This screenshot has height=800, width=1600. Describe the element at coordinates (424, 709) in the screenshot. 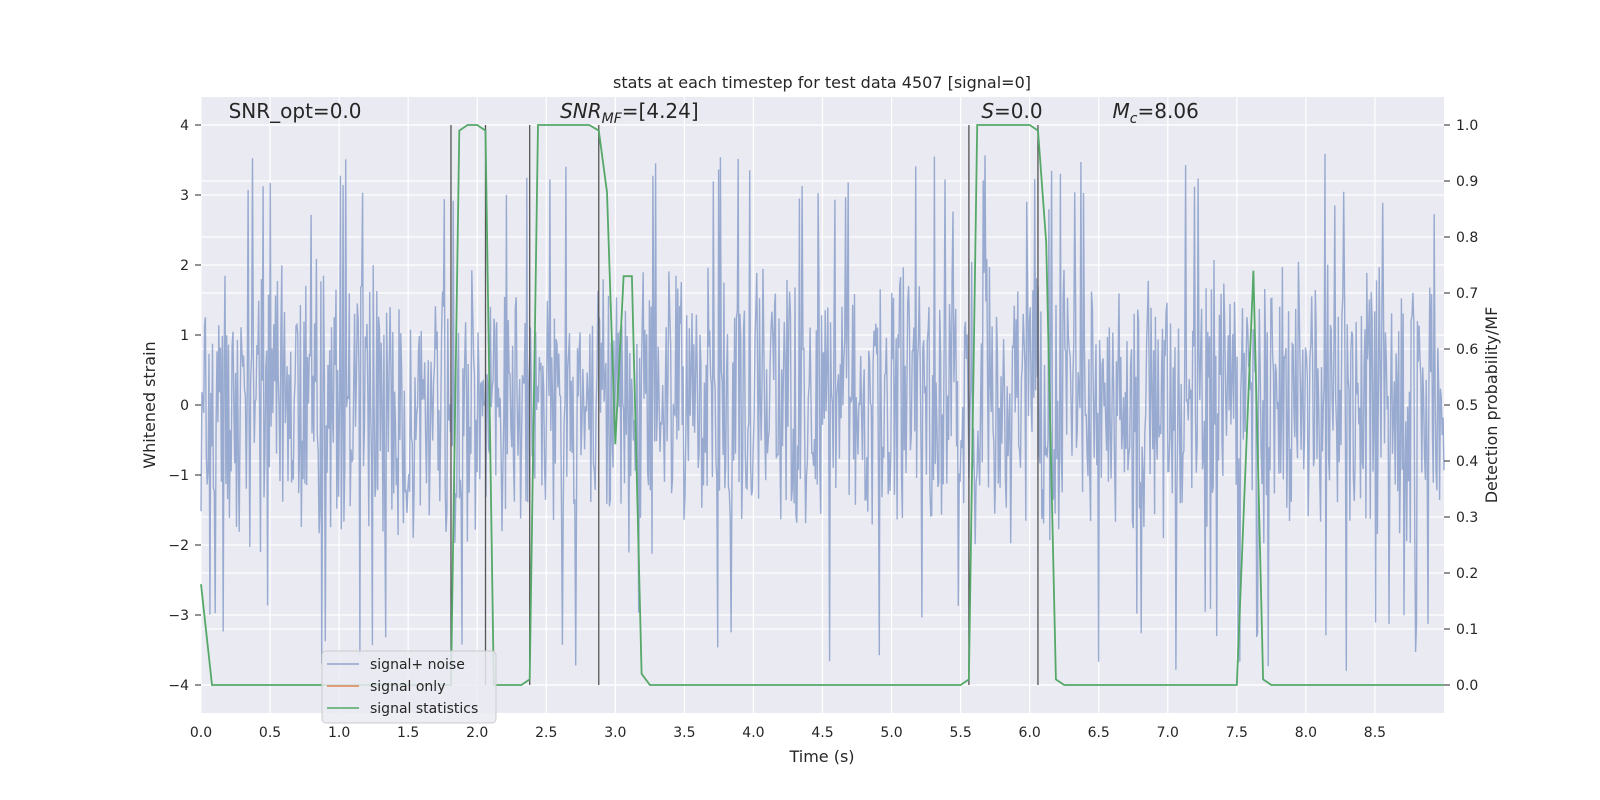

I see `legend-label-signal-statistics: signal statistics` at that location.